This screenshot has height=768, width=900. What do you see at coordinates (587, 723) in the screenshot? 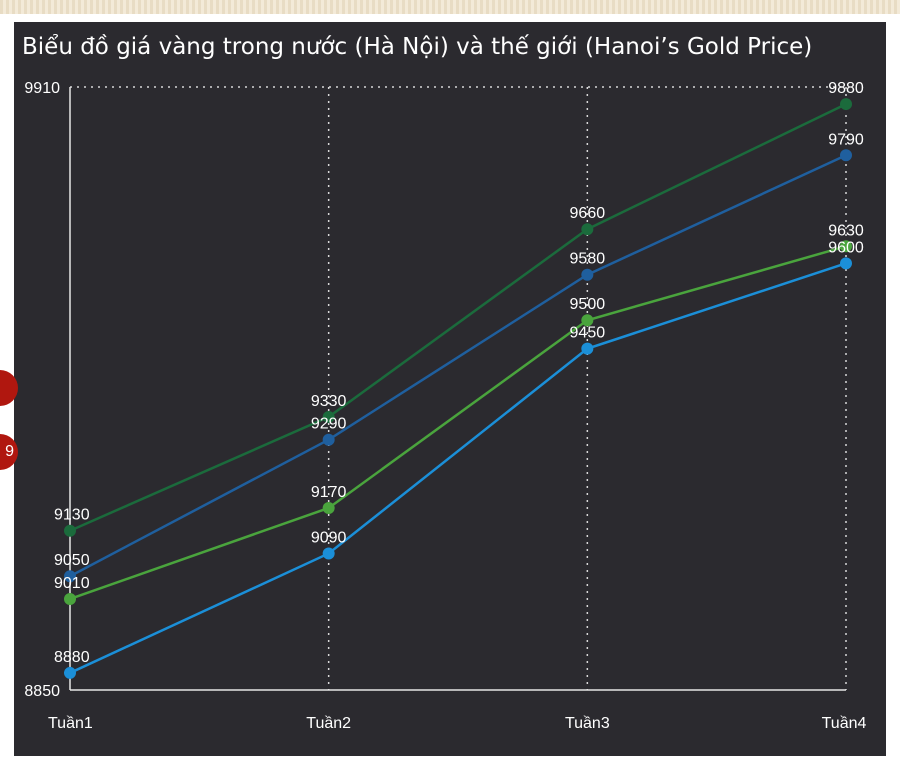
I see `x-tick-label: Tuần3` at bounding box center [587, 723].